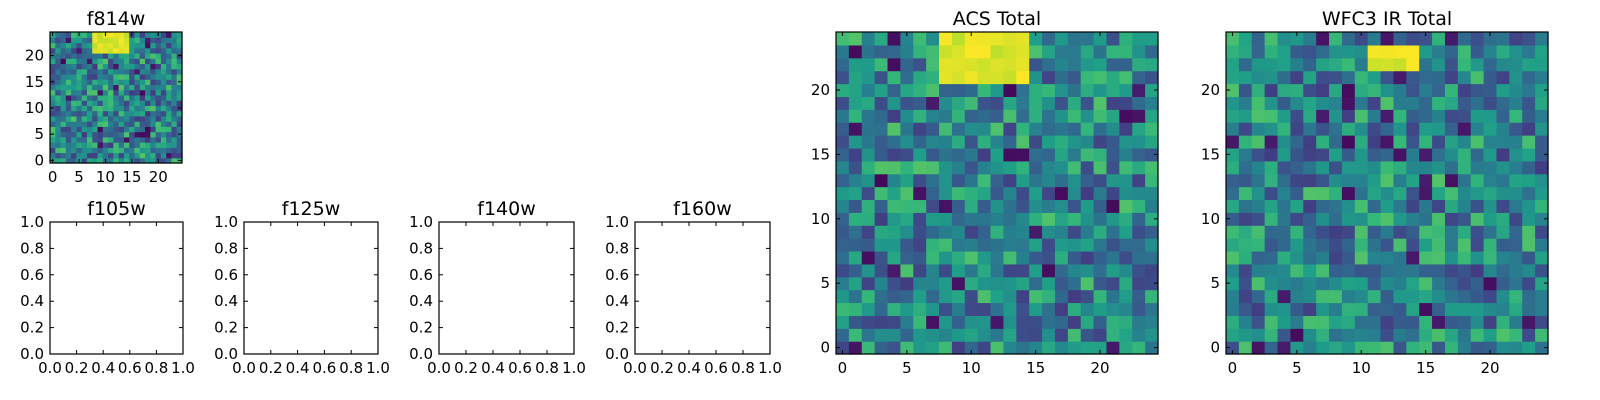 This screenshot has width=1600, height=400. I want to click on f140w-ytick-label: 0.2, so click(421, 328).